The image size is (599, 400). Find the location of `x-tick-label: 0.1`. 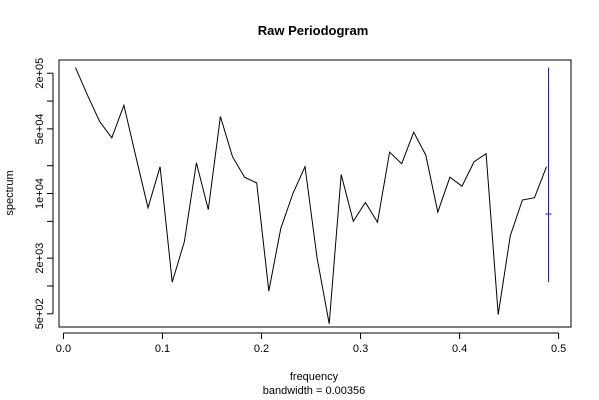

x-tick-label: 0.1 is located at coordinates (162, 349).